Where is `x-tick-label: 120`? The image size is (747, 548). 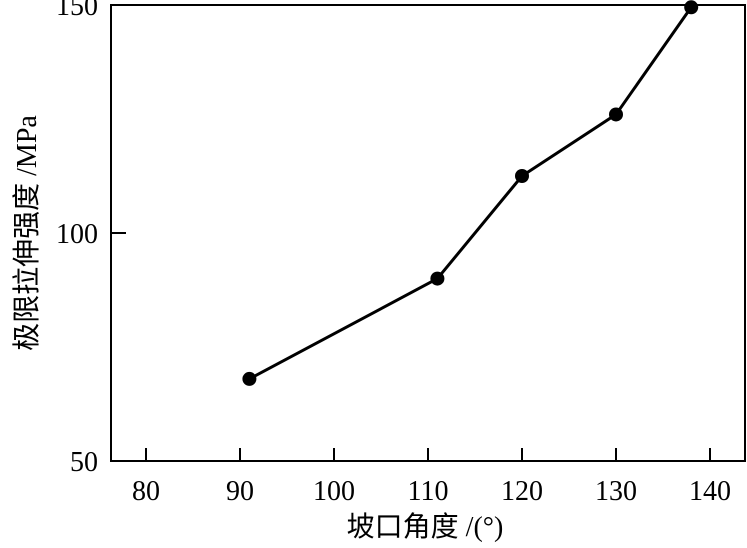 x-tick-label: 120 is located at coordinates (522, 491).